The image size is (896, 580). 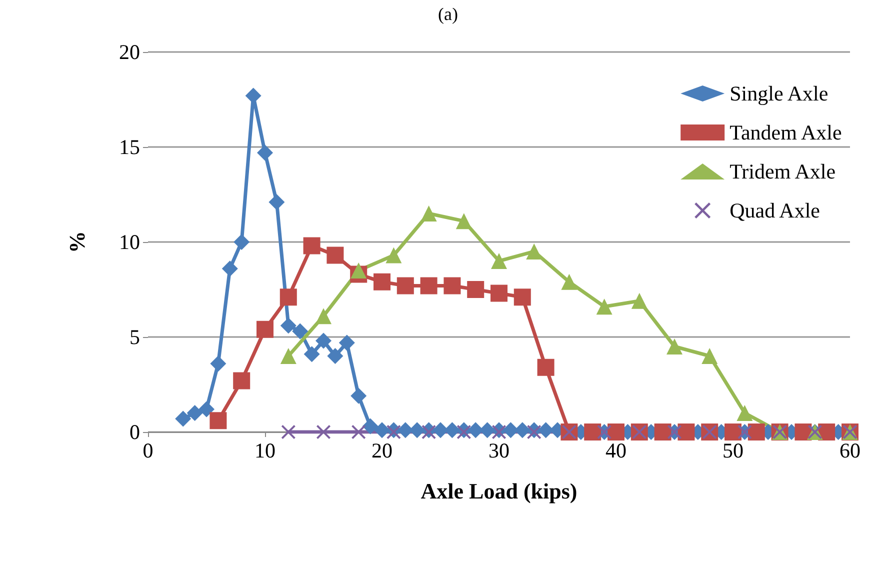 I want to click on legend-label: Tridem Axle, so click(x=783, y=172).